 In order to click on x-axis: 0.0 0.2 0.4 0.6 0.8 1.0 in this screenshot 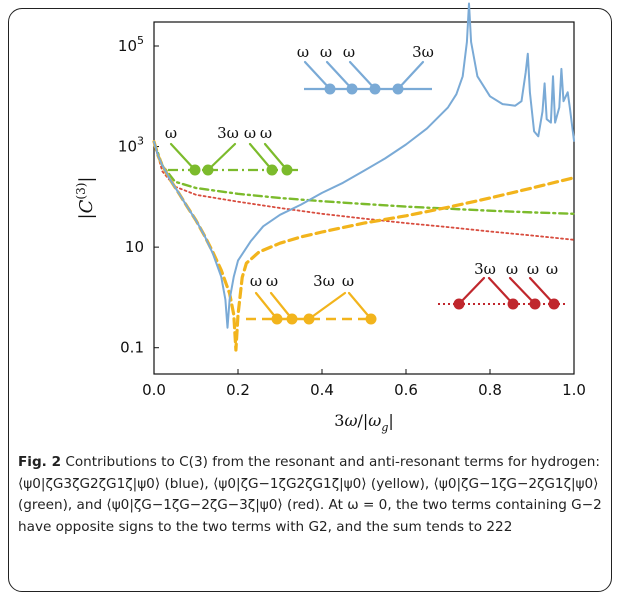, I will do `click(364, 384)`.